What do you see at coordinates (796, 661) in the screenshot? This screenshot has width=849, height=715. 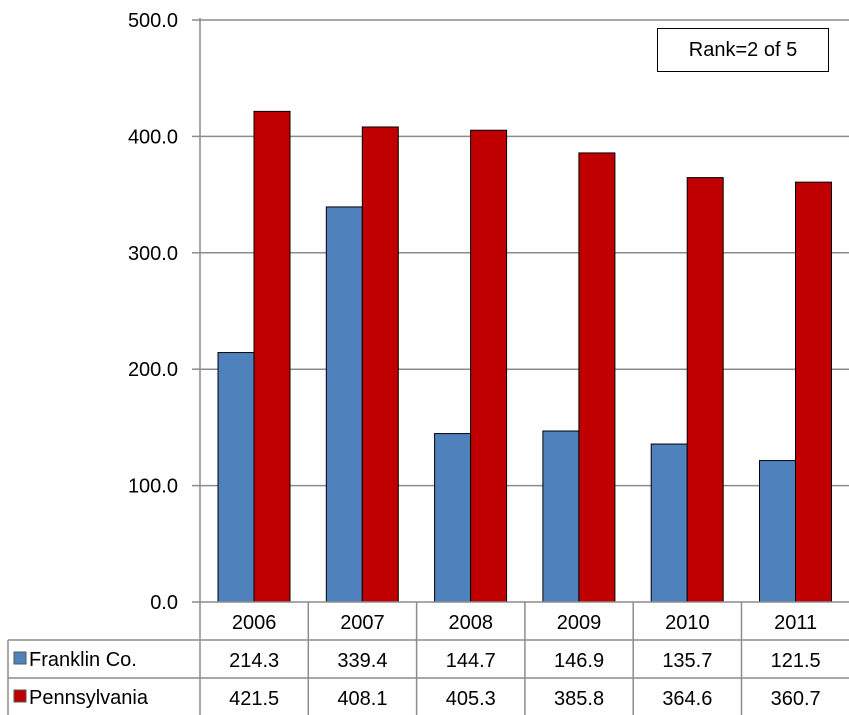 I see `table-value: 121.5` at bounding box center [796, 661].